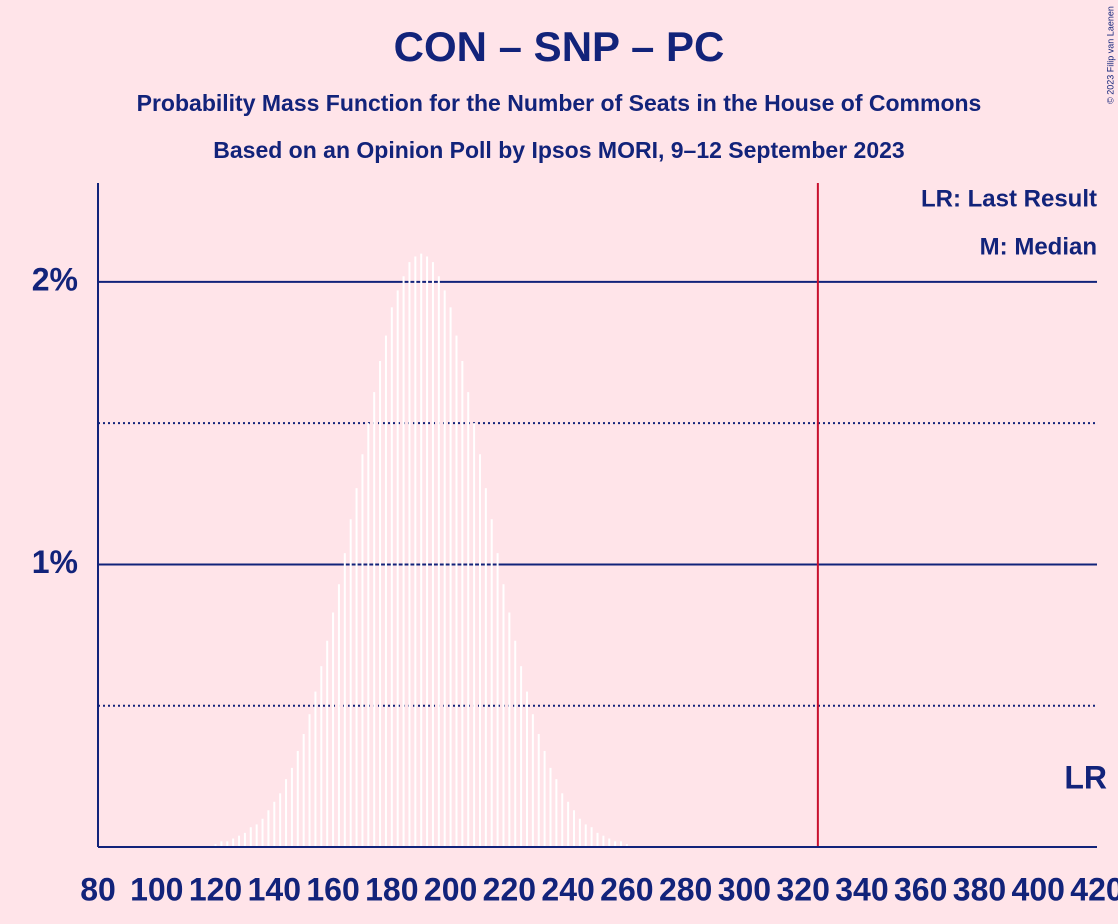 The width and height of the screenshot is (1118, 924). I want to click on x-tick-label: 420, so click(1094, 889).